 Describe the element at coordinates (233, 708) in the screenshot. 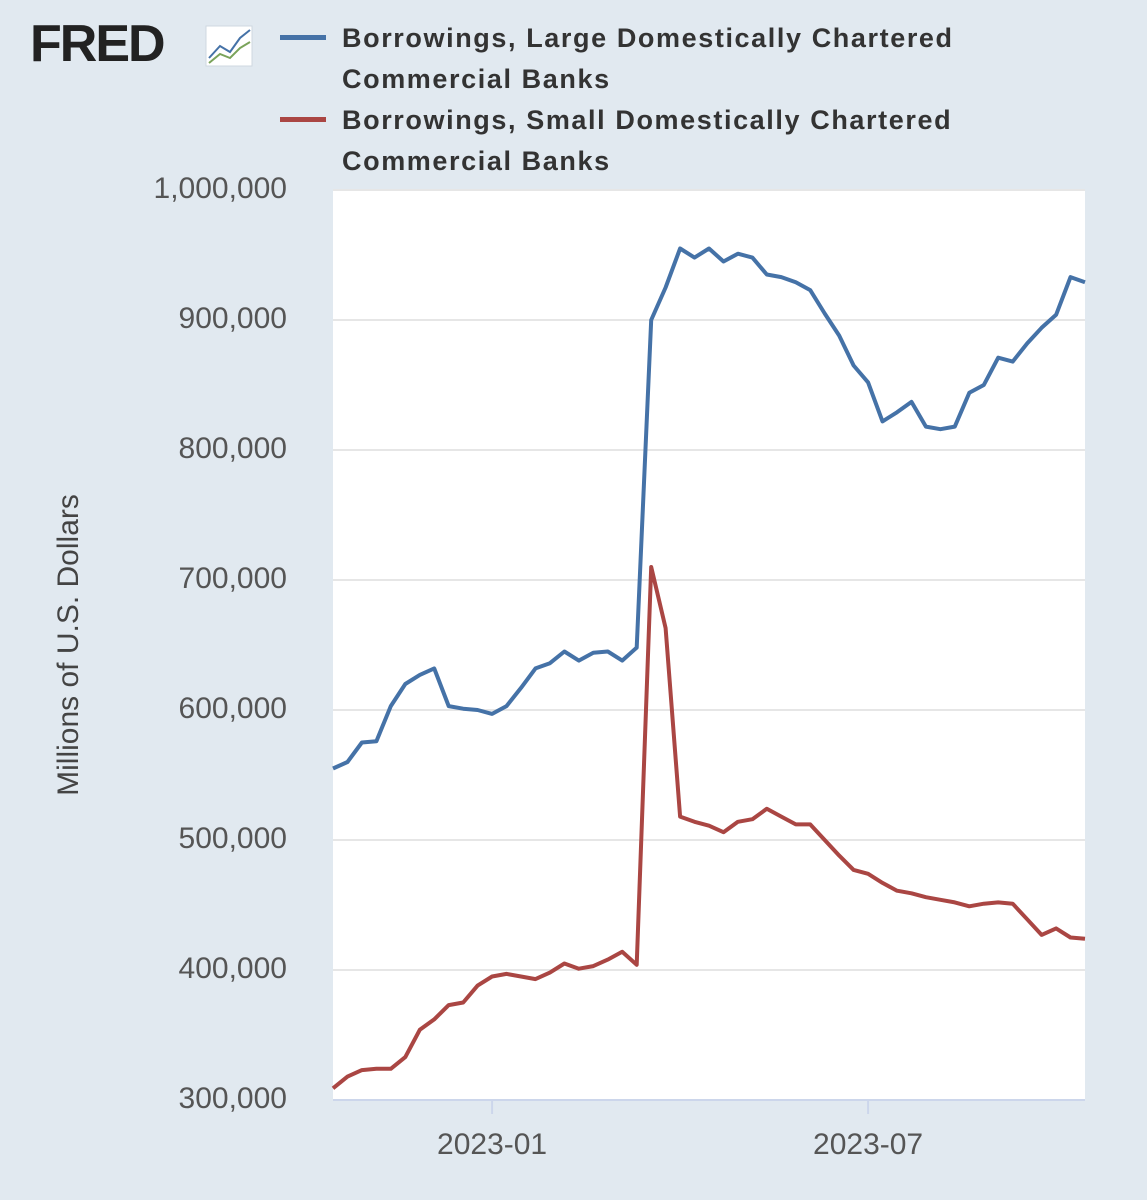

I see `y-tick-label: 600,000` at that location.